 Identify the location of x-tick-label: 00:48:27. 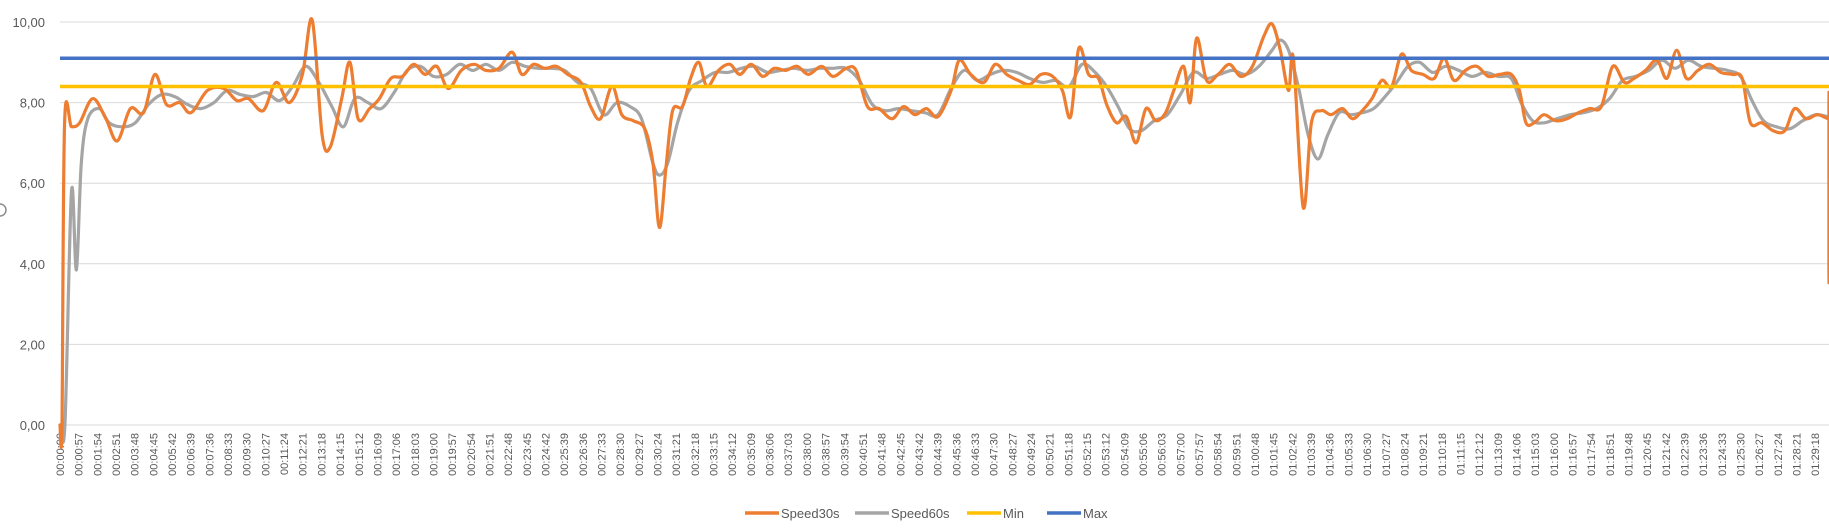
(1013, 454).